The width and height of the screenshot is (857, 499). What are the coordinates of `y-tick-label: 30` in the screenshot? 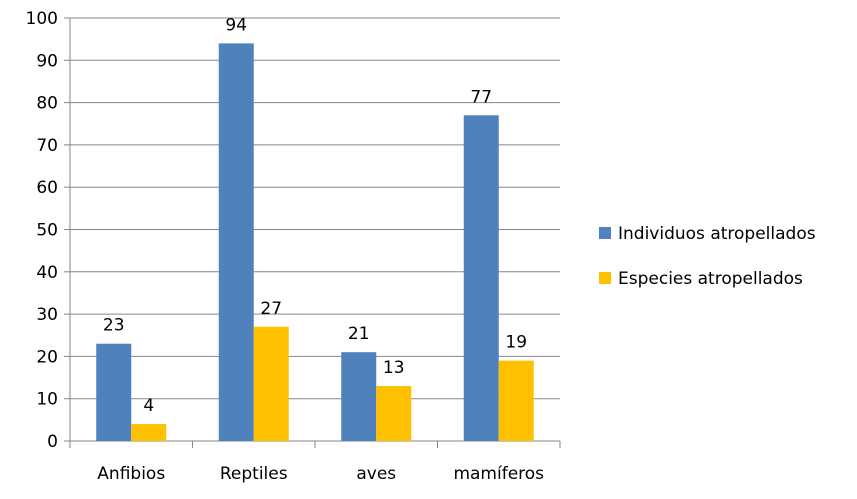 It's located at (47, 315).